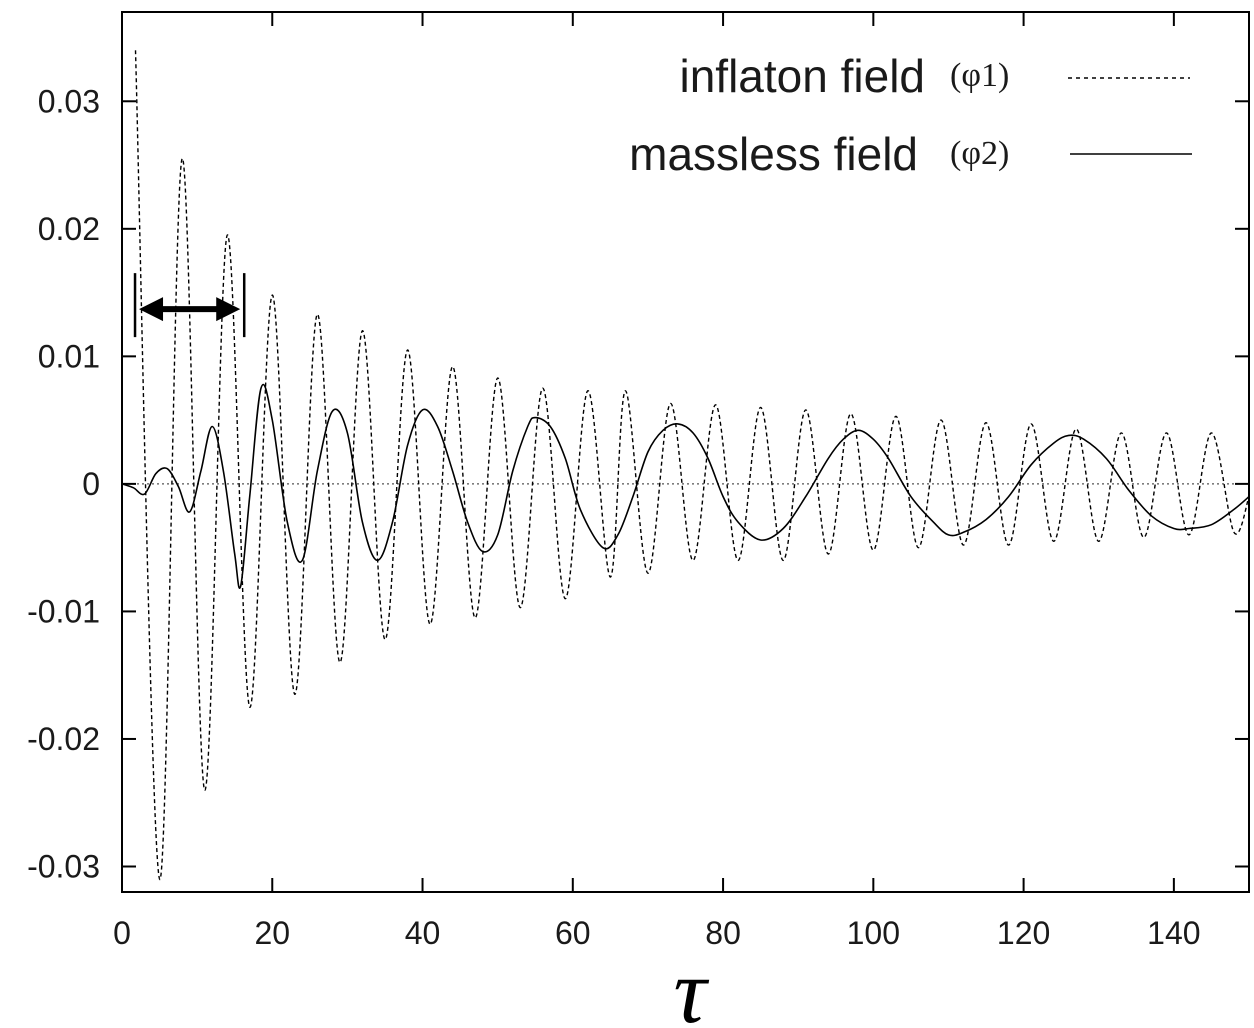 The width and height of the screenshot is (1254, 1028). Describe the element at coordinates (979, 153) in the screenshot. I see `legend-symbol-massless: (φ2)` at that location.